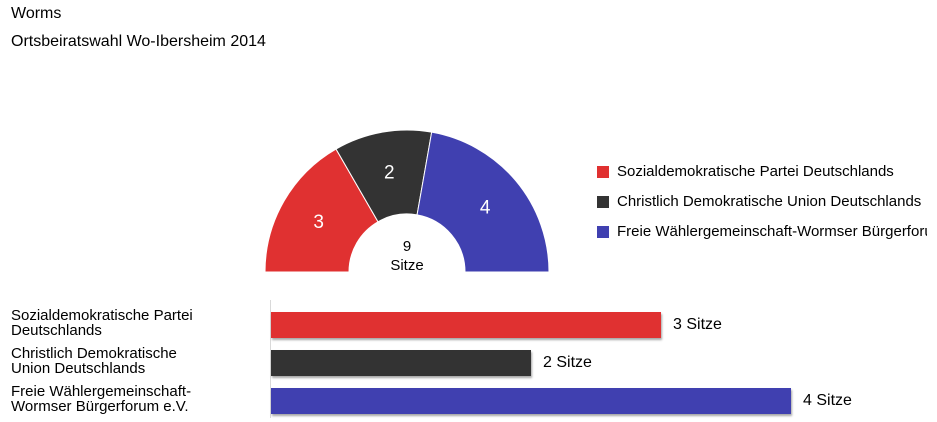 Image resolution: width=937 pixels, height=422 pixels. Describe the element at coordinates (406, 265) in the screenshot. I see `total-seats-label: Sitze` at that location.